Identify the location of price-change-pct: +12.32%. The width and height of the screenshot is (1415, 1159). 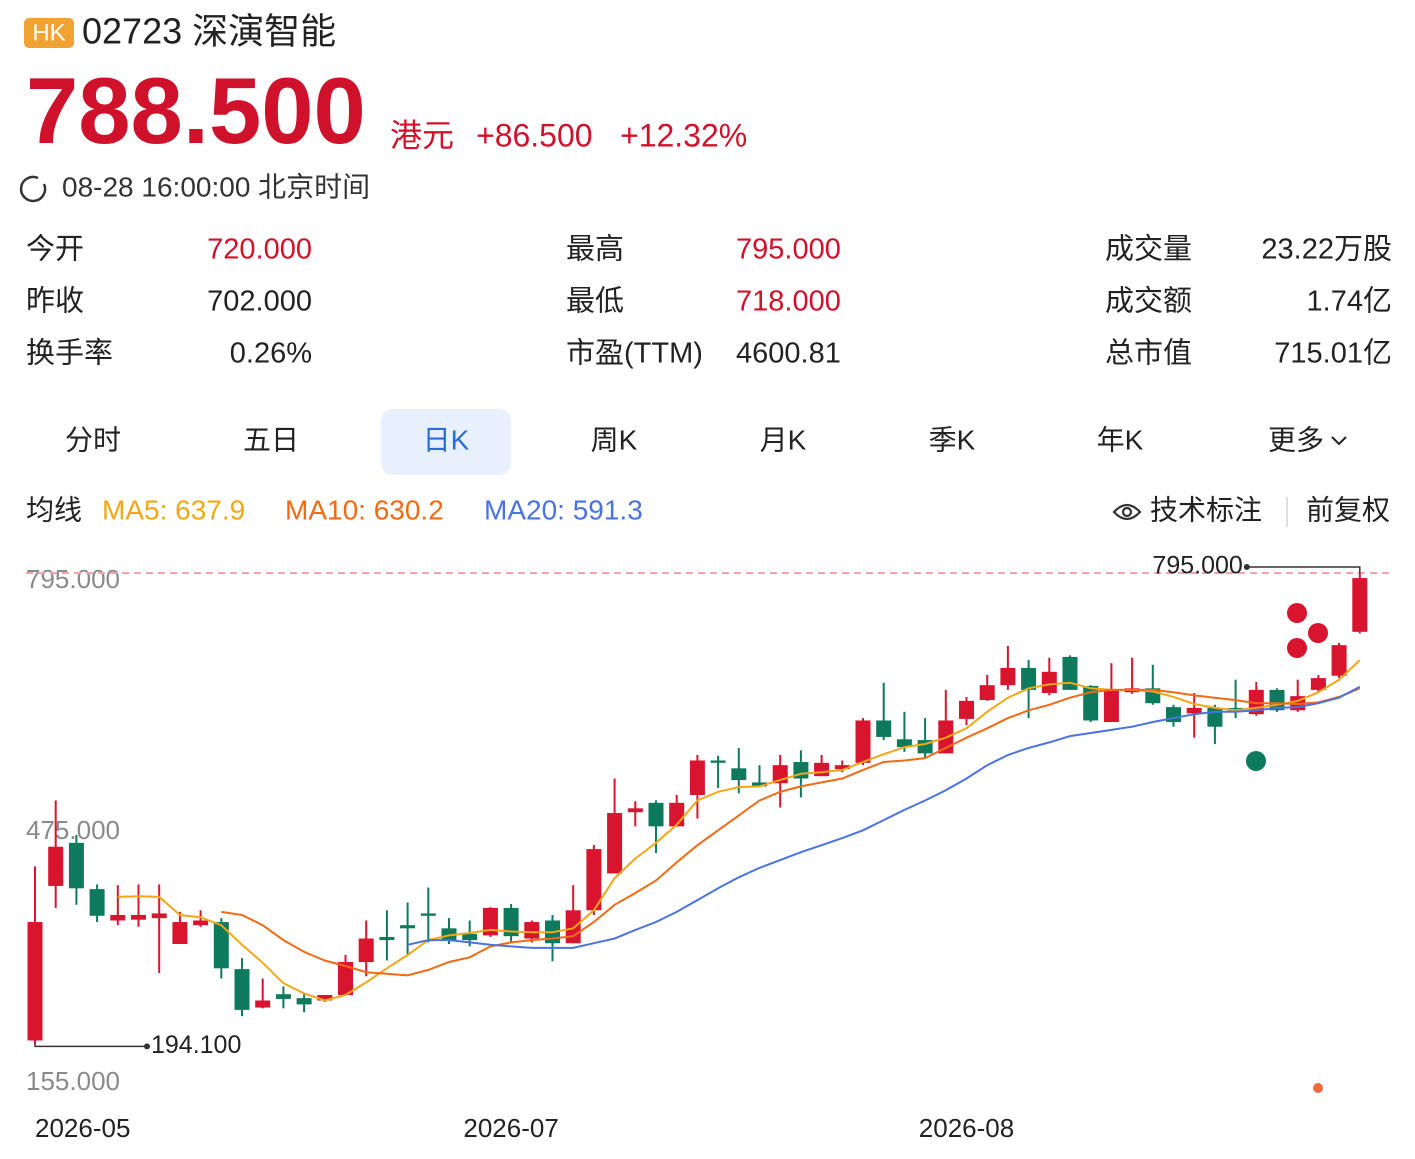
(683, 135).